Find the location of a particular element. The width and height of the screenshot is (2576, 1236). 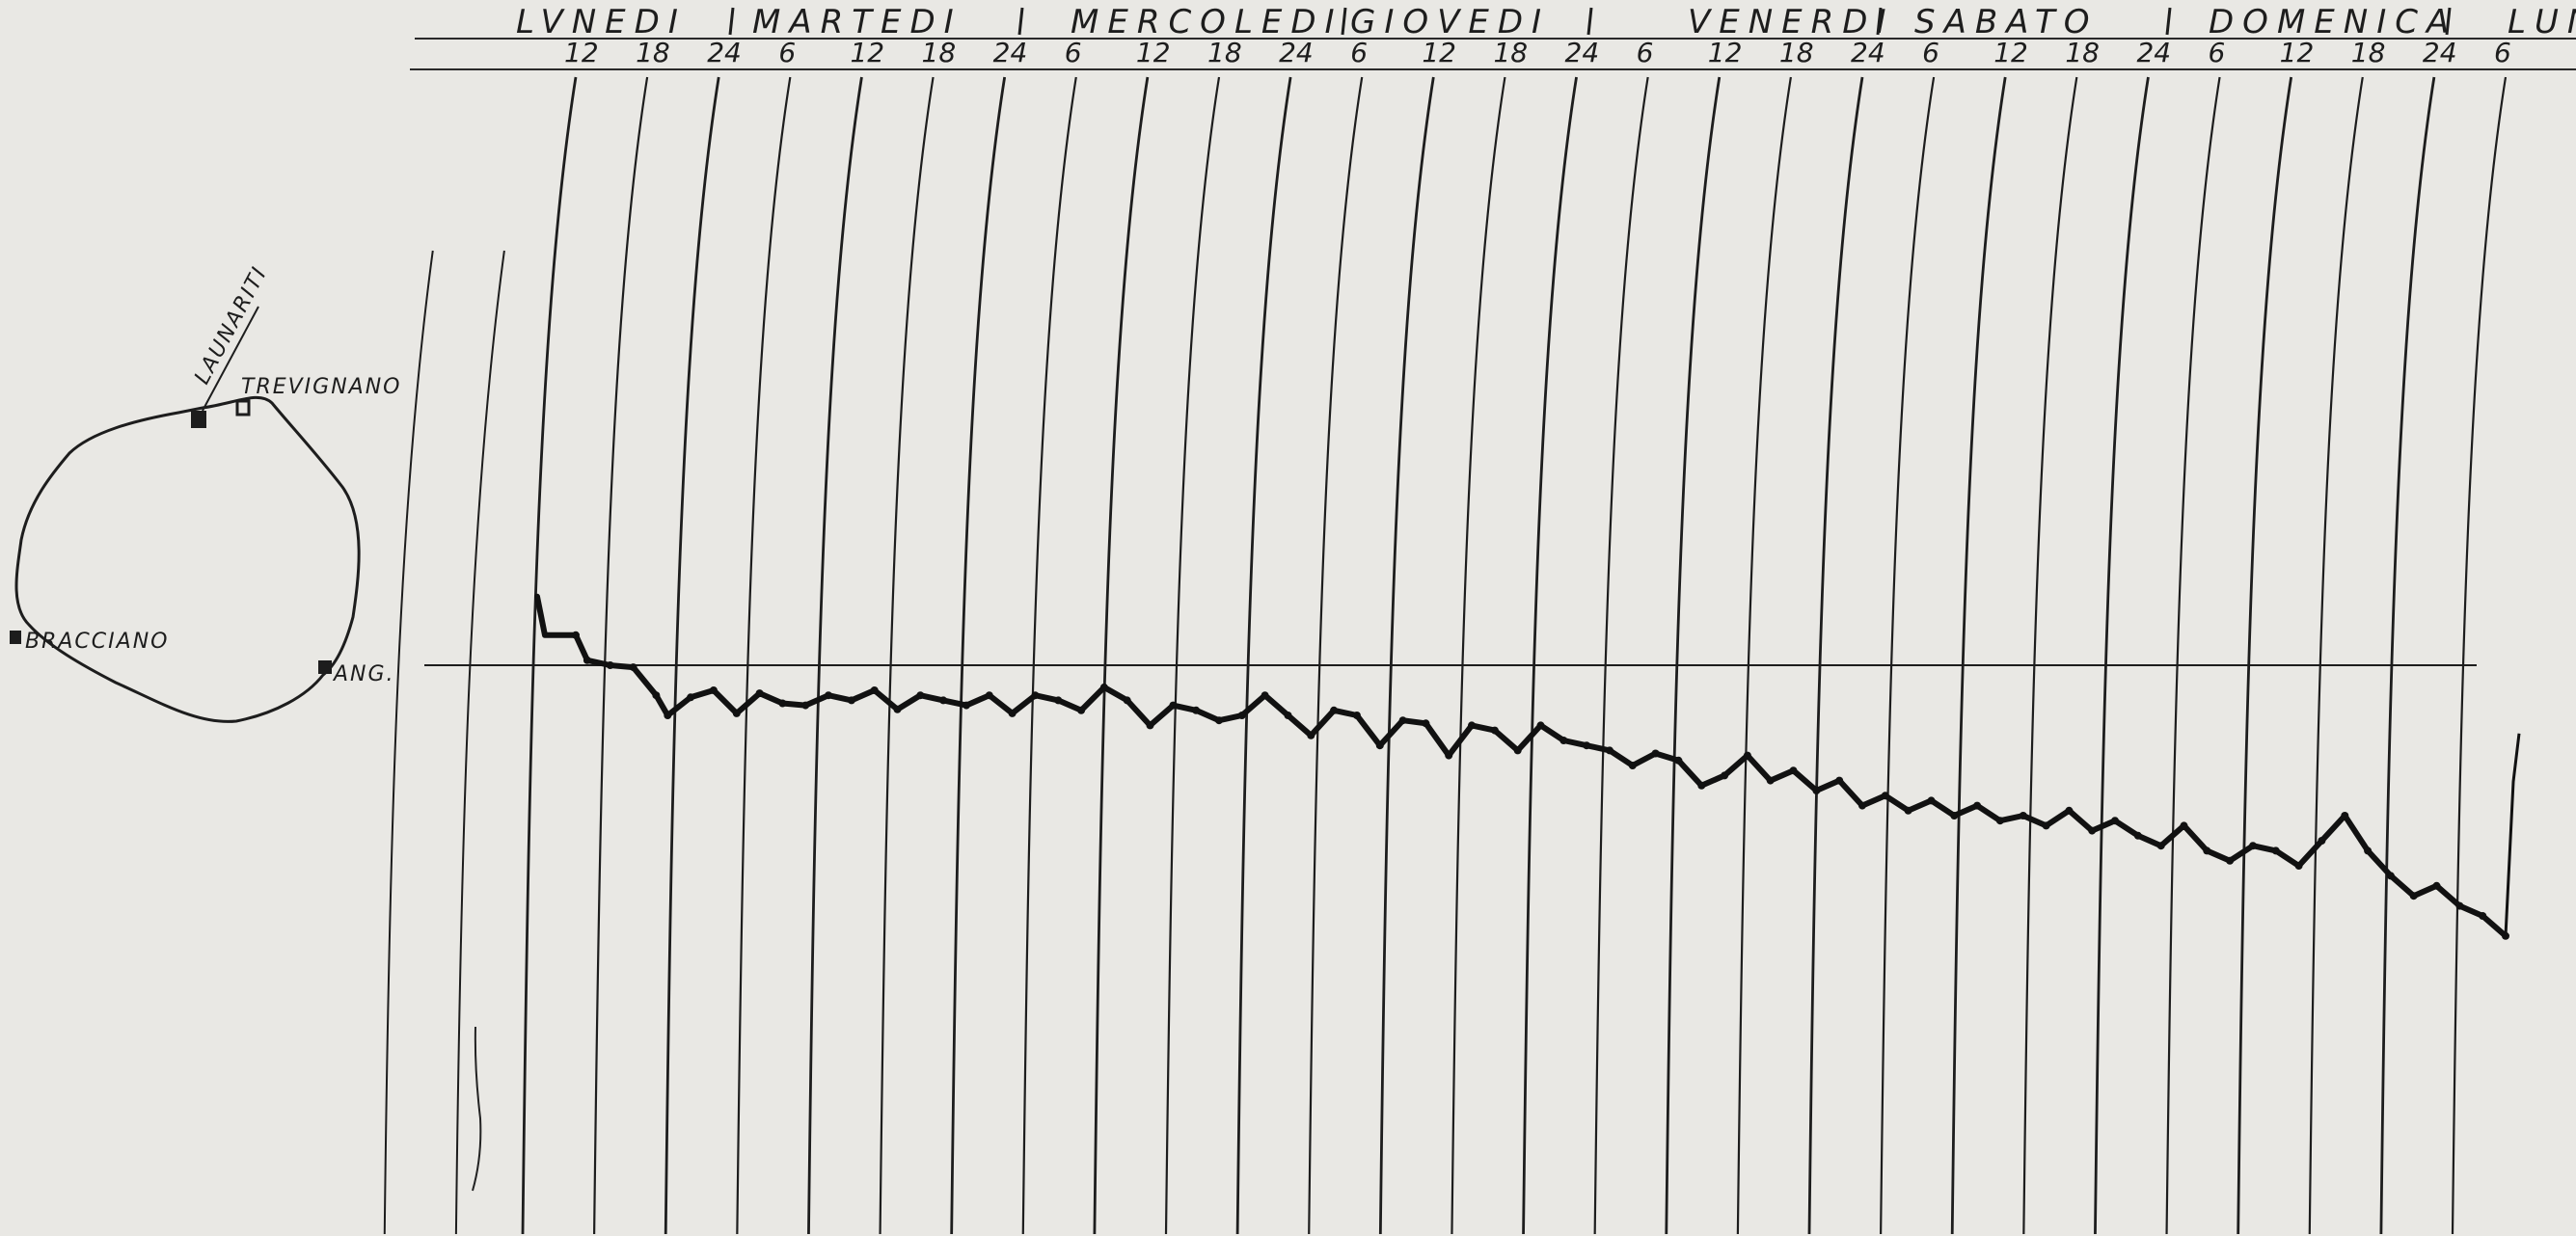

marker-trevignano is located at coordinates (243, 408).